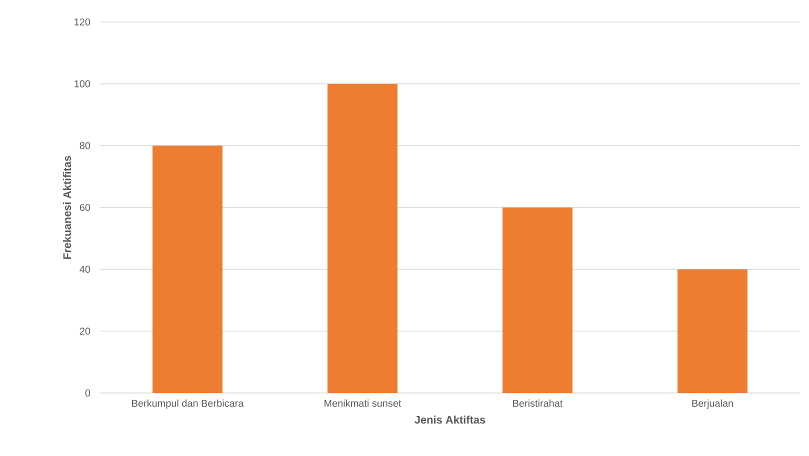  I want to click on y-axis-title: Frekuanesi Aktifitas, so click(67, 207).